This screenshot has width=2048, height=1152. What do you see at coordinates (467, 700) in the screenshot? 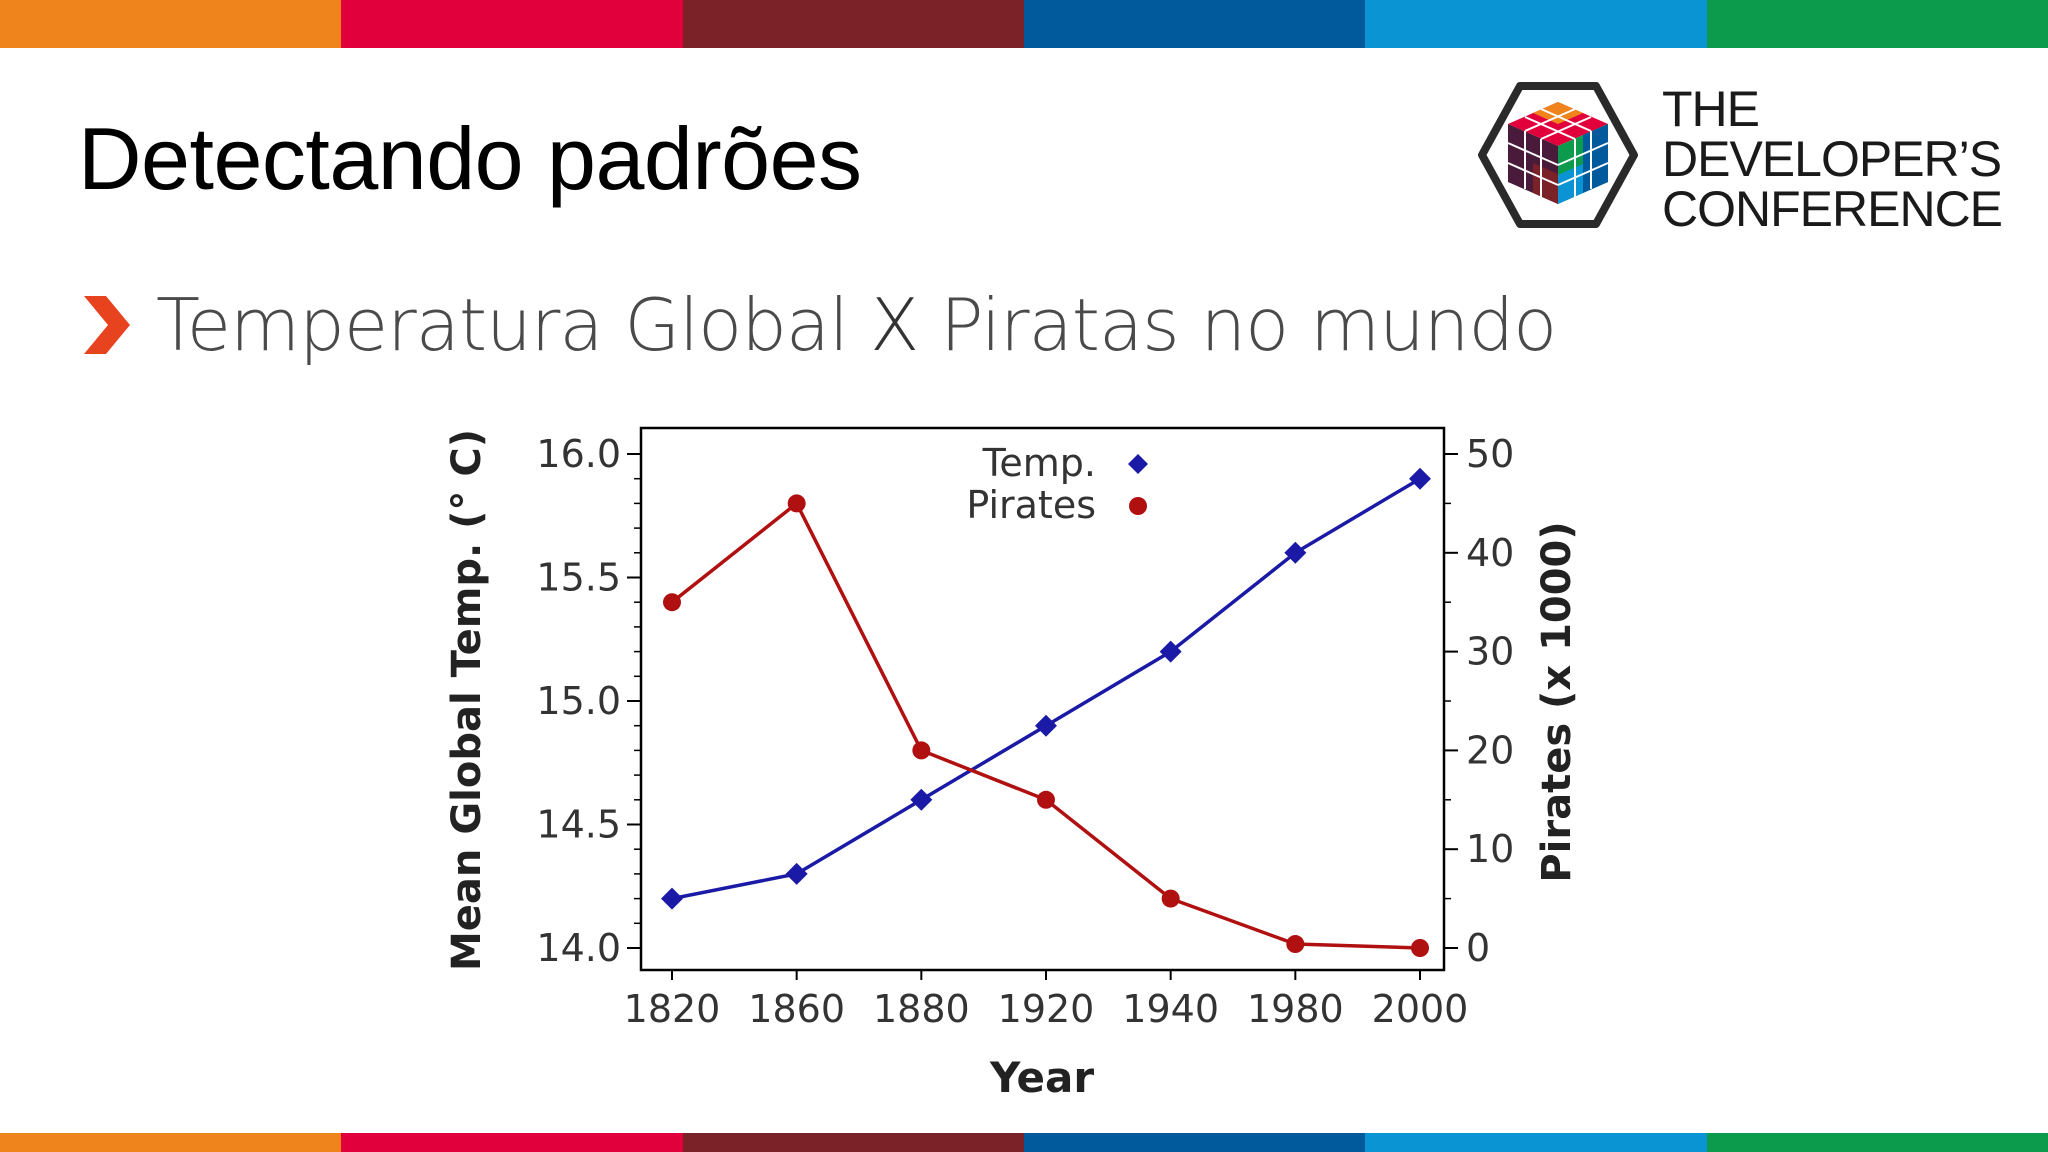
I see `y-axis-label: Mean Global Temp. (° C)` at bounding box center [467, 700].